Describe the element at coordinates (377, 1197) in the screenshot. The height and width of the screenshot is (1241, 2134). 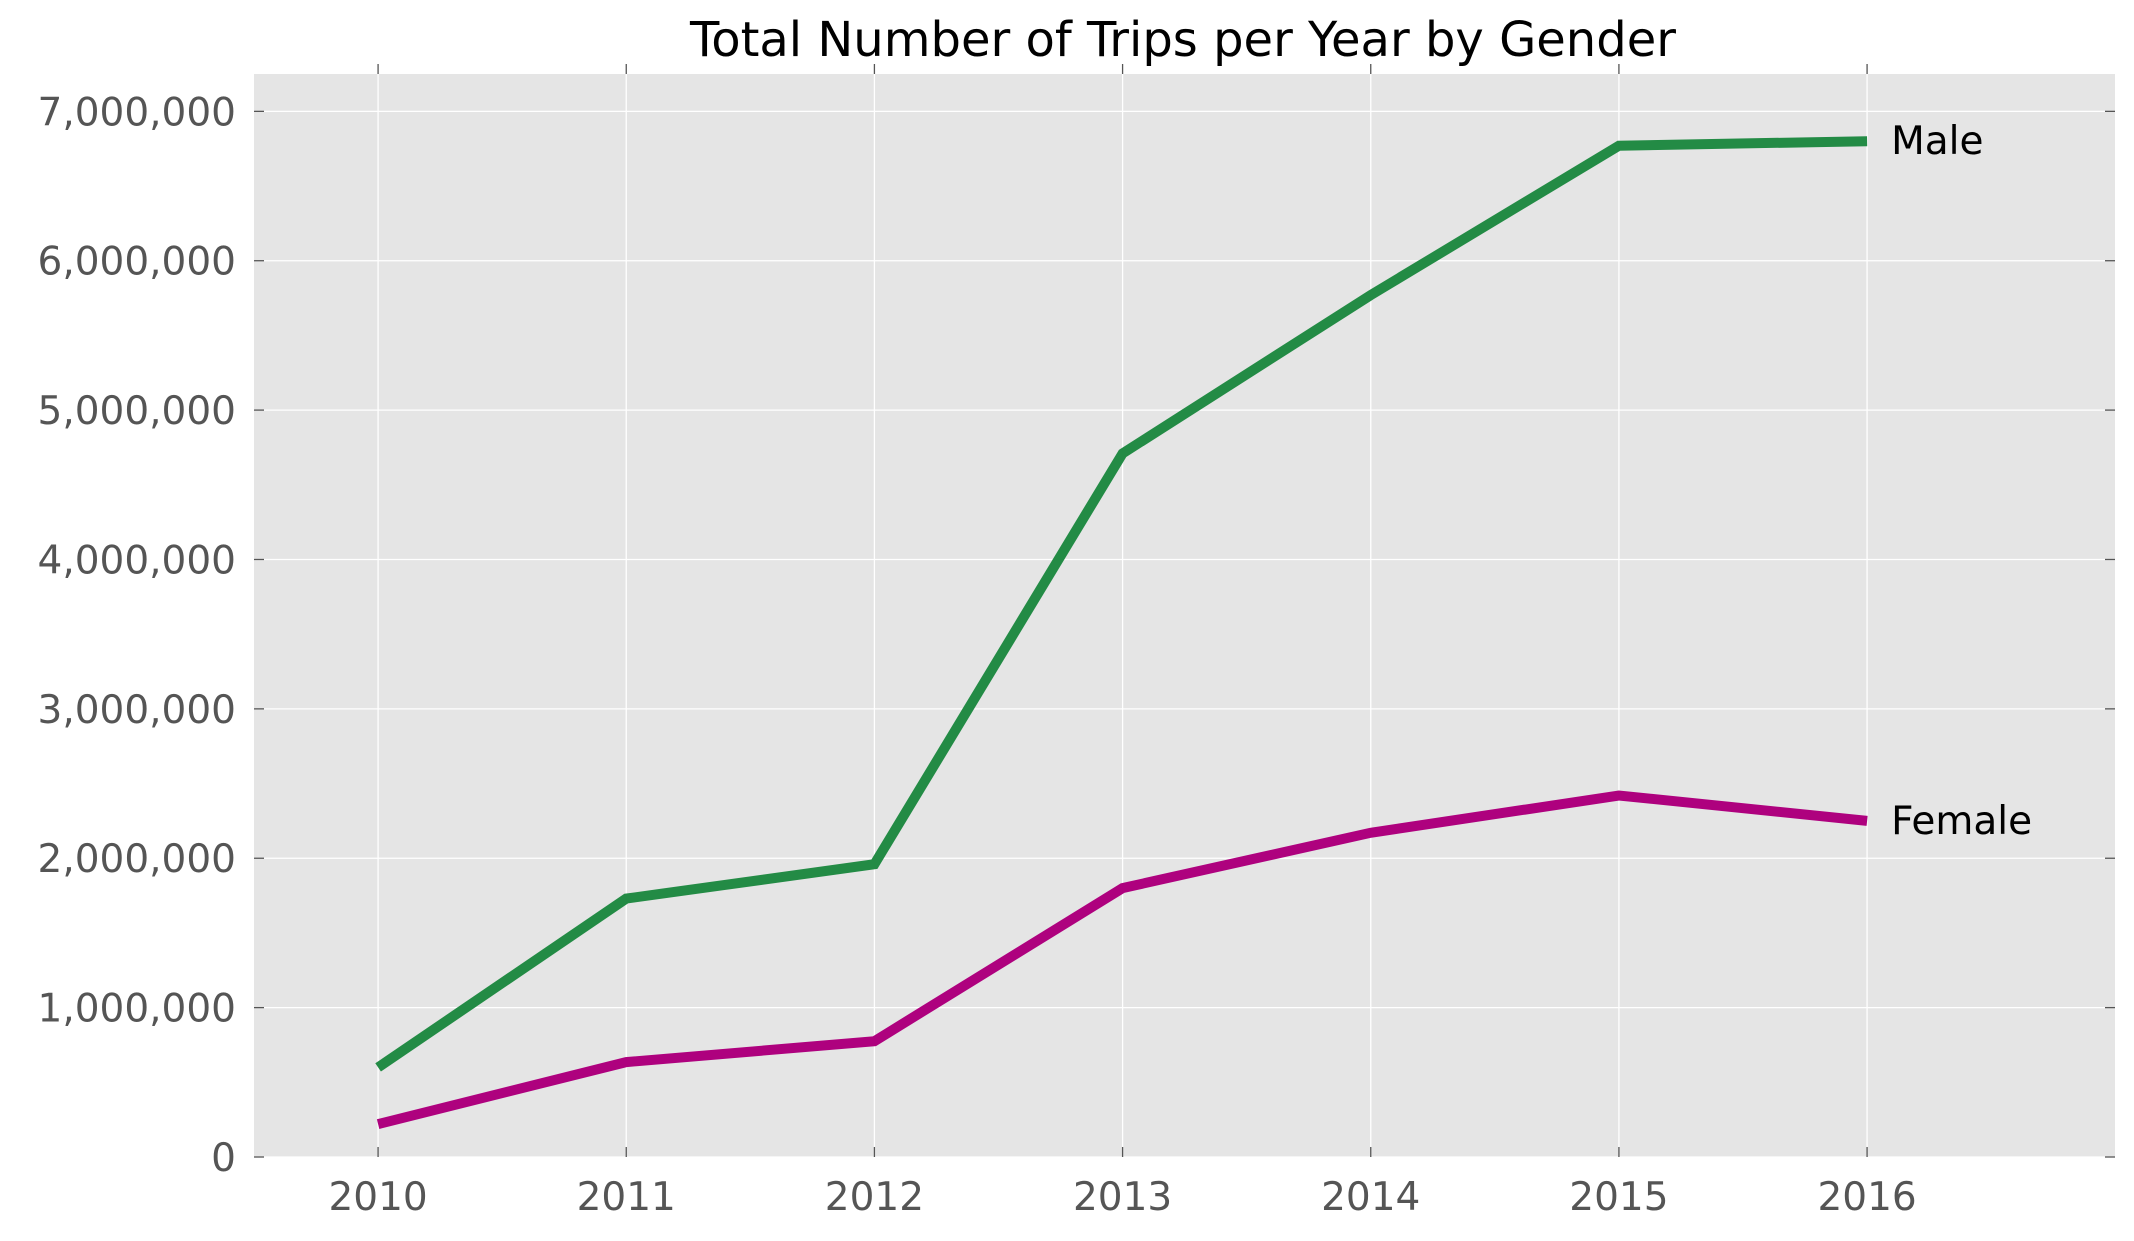
I see `x-tick-label: 2010` at that location.